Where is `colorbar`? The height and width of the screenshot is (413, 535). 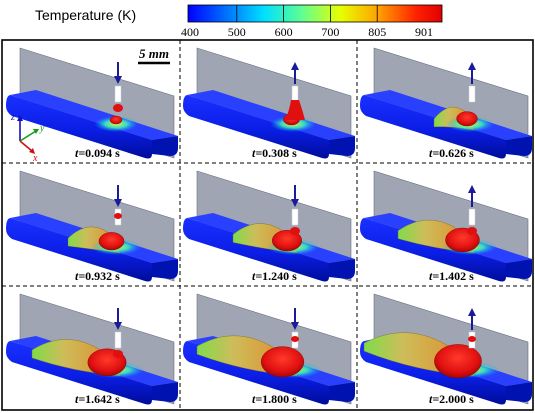
colorbar is located at coordinates (315, 13).